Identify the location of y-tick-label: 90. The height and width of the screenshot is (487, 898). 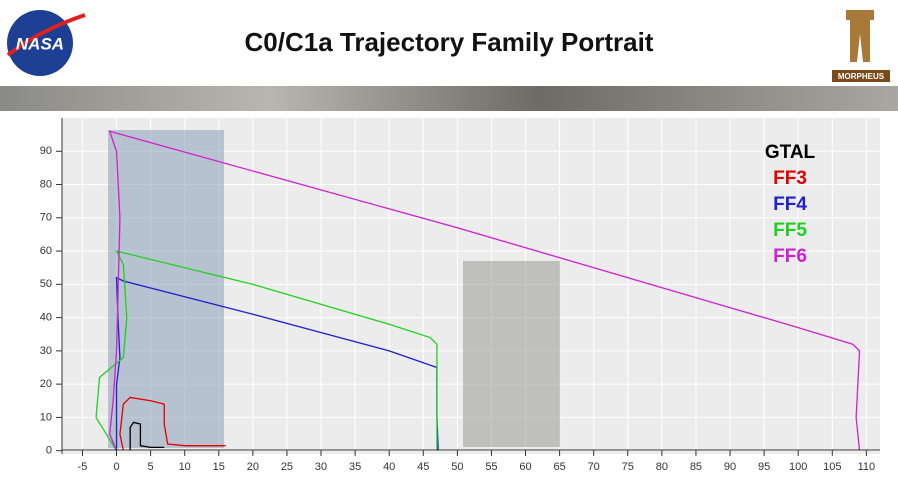
(46, 151).